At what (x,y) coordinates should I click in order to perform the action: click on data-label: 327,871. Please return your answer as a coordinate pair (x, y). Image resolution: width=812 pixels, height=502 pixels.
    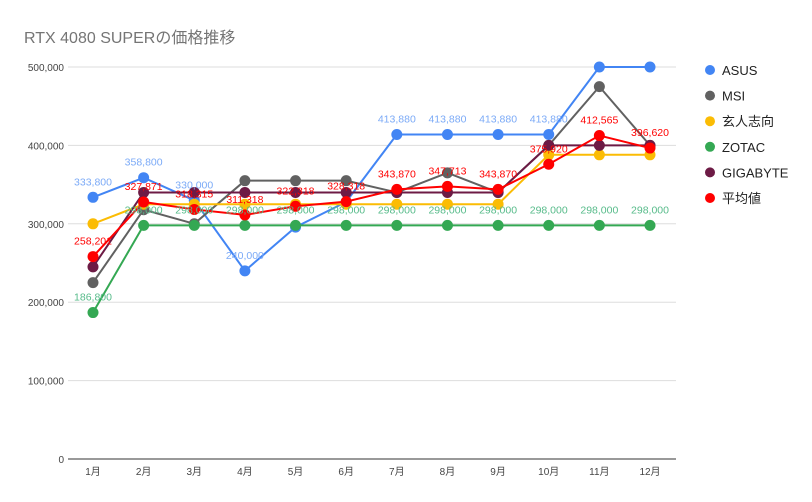
    Looking at the image, I should click on (144, 187).